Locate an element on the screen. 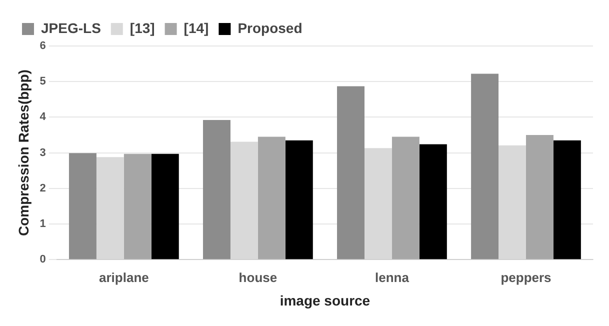  y-tick-label: 0 is located at coordinates (43, 260).